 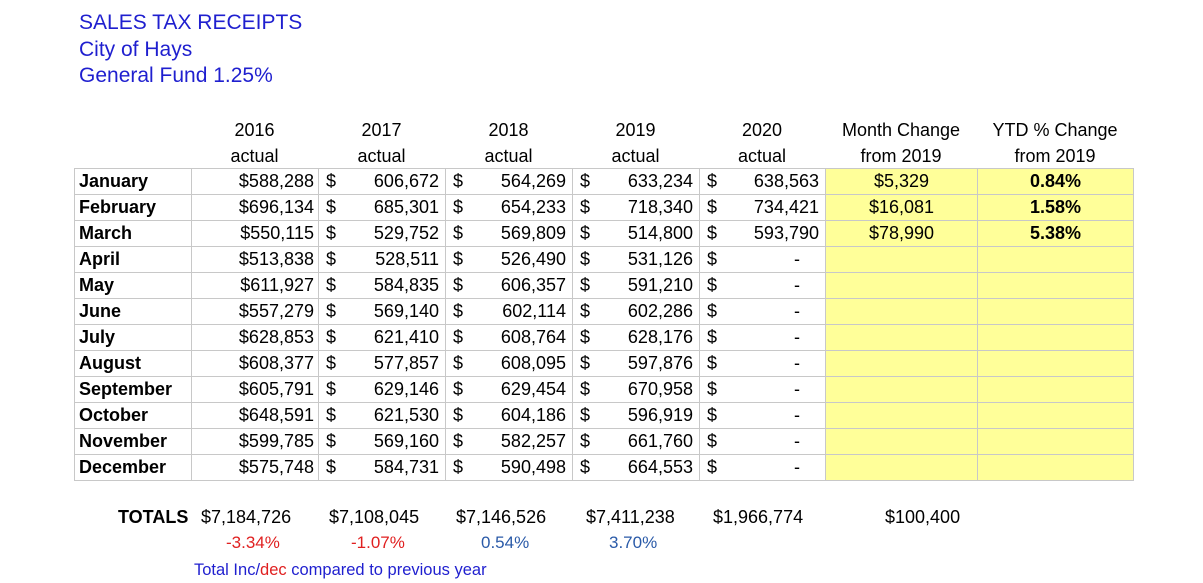 I want to click on cell-2018: $602,114, so click(x=509, y=311).